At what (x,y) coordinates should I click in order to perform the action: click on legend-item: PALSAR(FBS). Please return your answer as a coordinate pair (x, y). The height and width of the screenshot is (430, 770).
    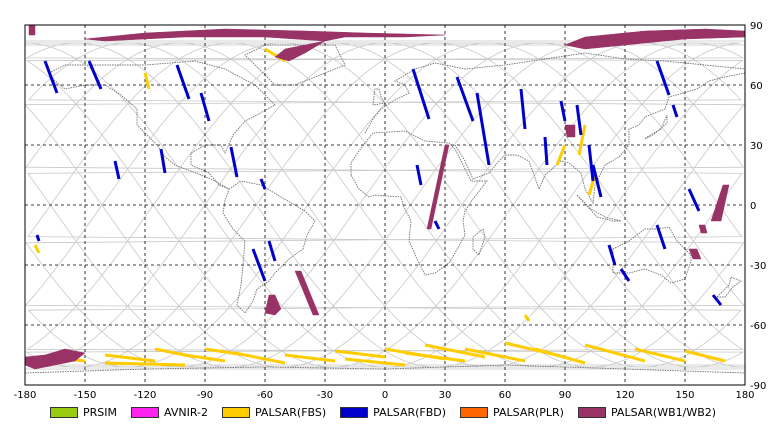
    Looking at the image, I should click on (274, 412).